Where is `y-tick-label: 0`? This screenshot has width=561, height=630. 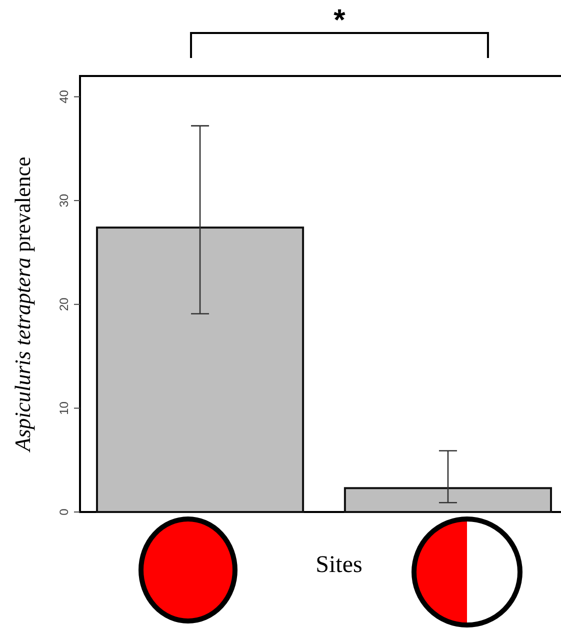
y-tick-label: 0 is located at coordinates (63, 512).